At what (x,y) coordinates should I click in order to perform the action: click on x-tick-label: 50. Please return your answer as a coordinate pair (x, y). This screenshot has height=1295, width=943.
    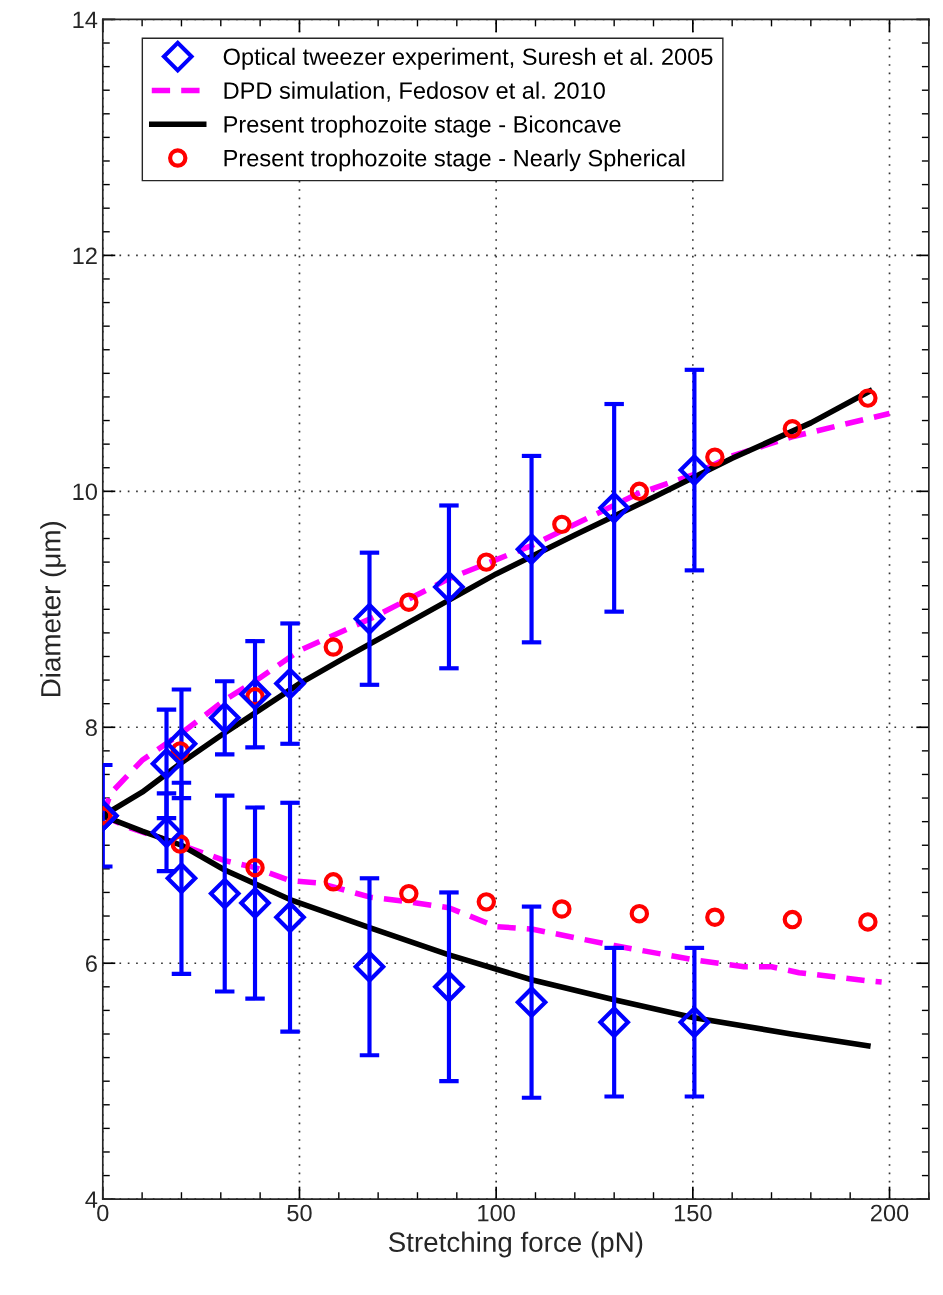
    Looking at the image, I should click on (299, 1213).